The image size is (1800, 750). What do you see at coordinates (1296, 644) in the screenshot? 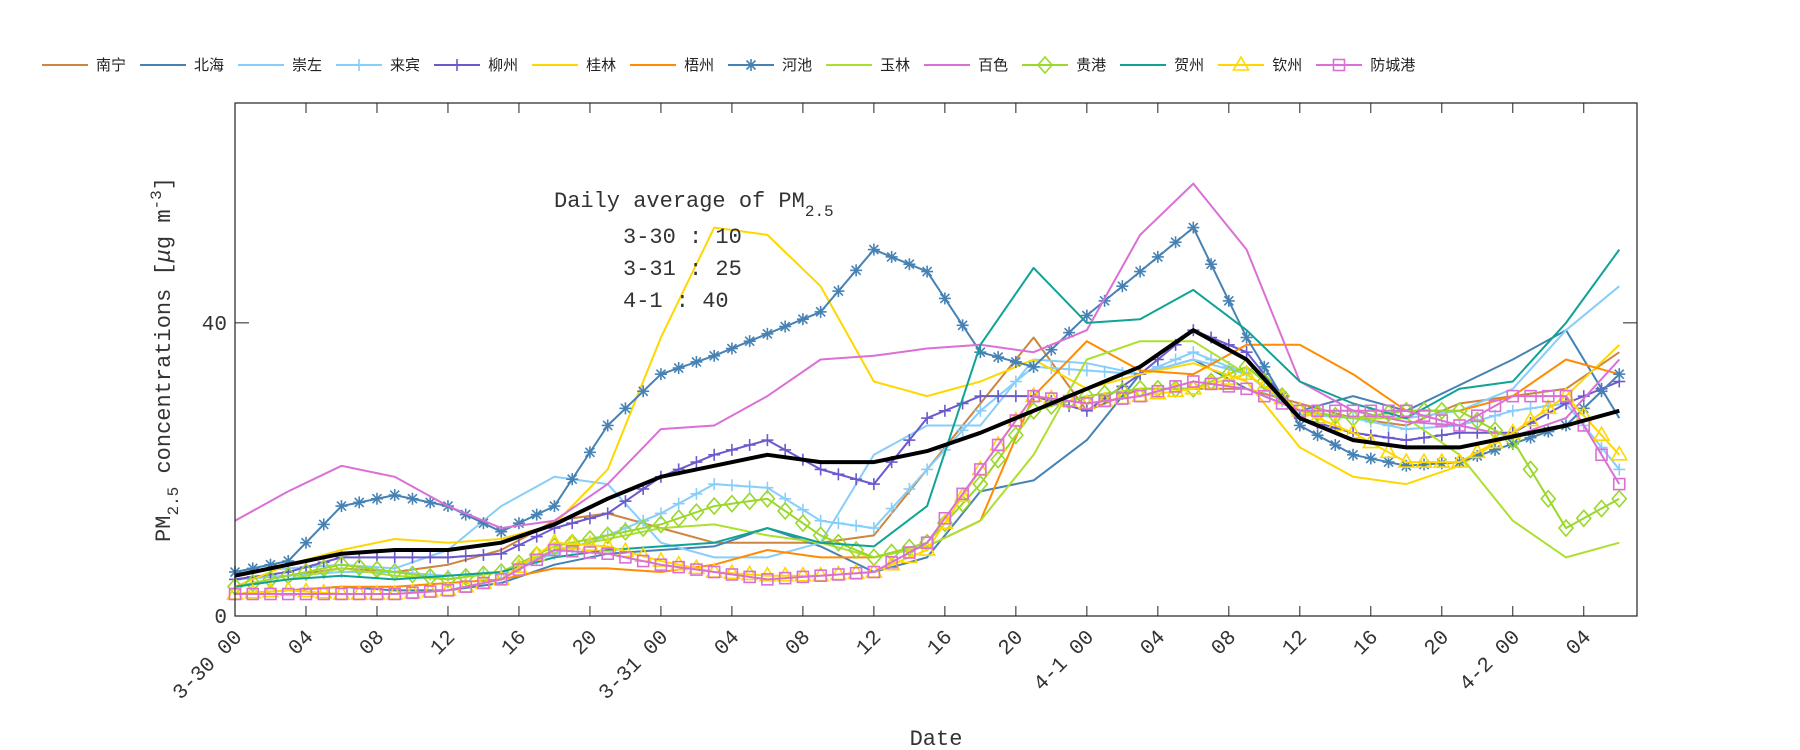
I see `x-tick-label: 12` at bounding box center [1296, 644].